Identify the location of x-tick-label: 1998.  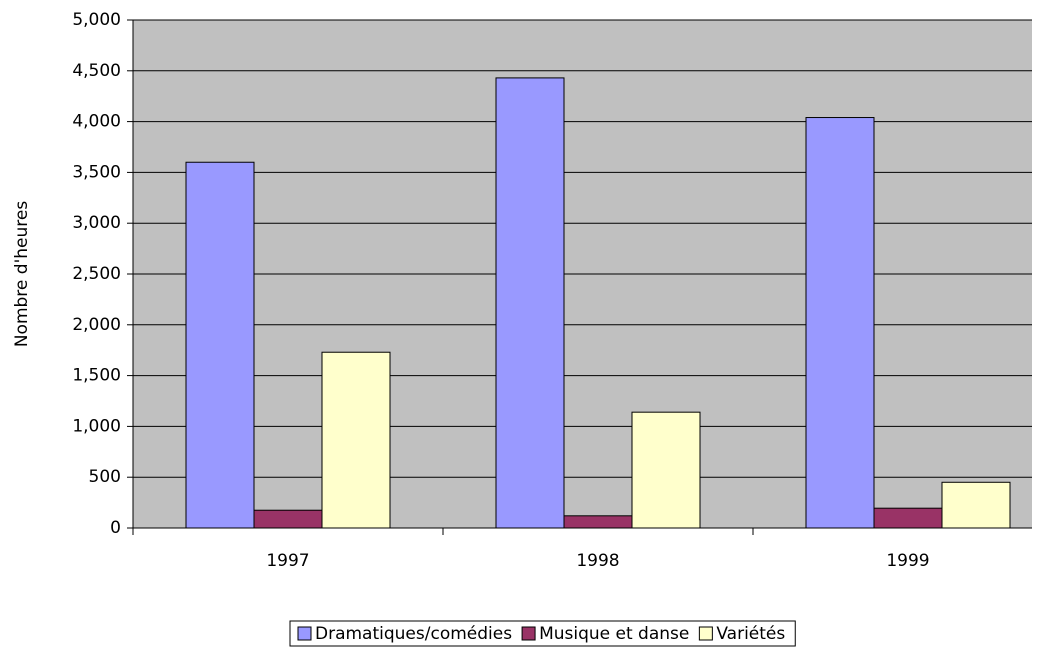
(597, 561).